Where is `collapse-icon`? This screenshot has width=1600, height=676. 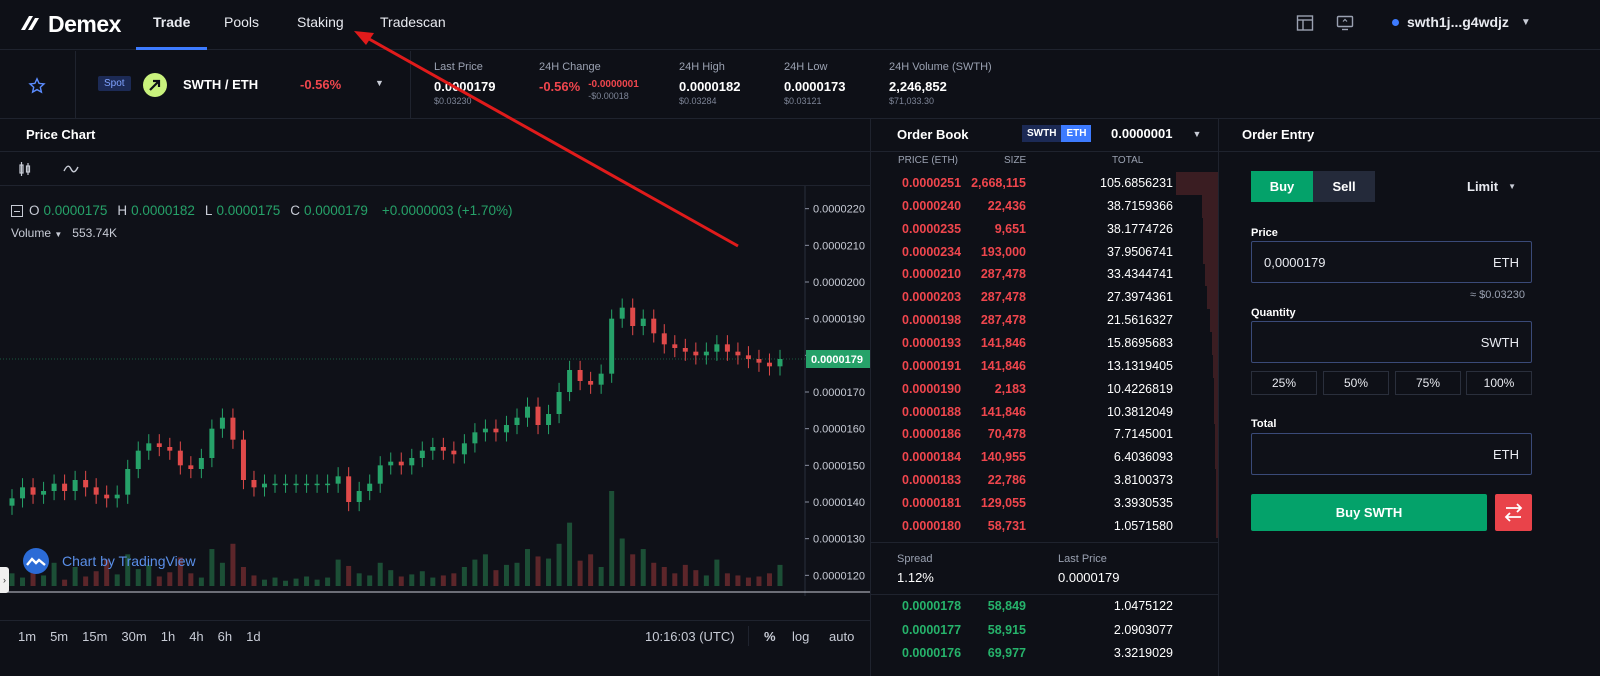
collapse-icon is located at coordinates (17, 210).